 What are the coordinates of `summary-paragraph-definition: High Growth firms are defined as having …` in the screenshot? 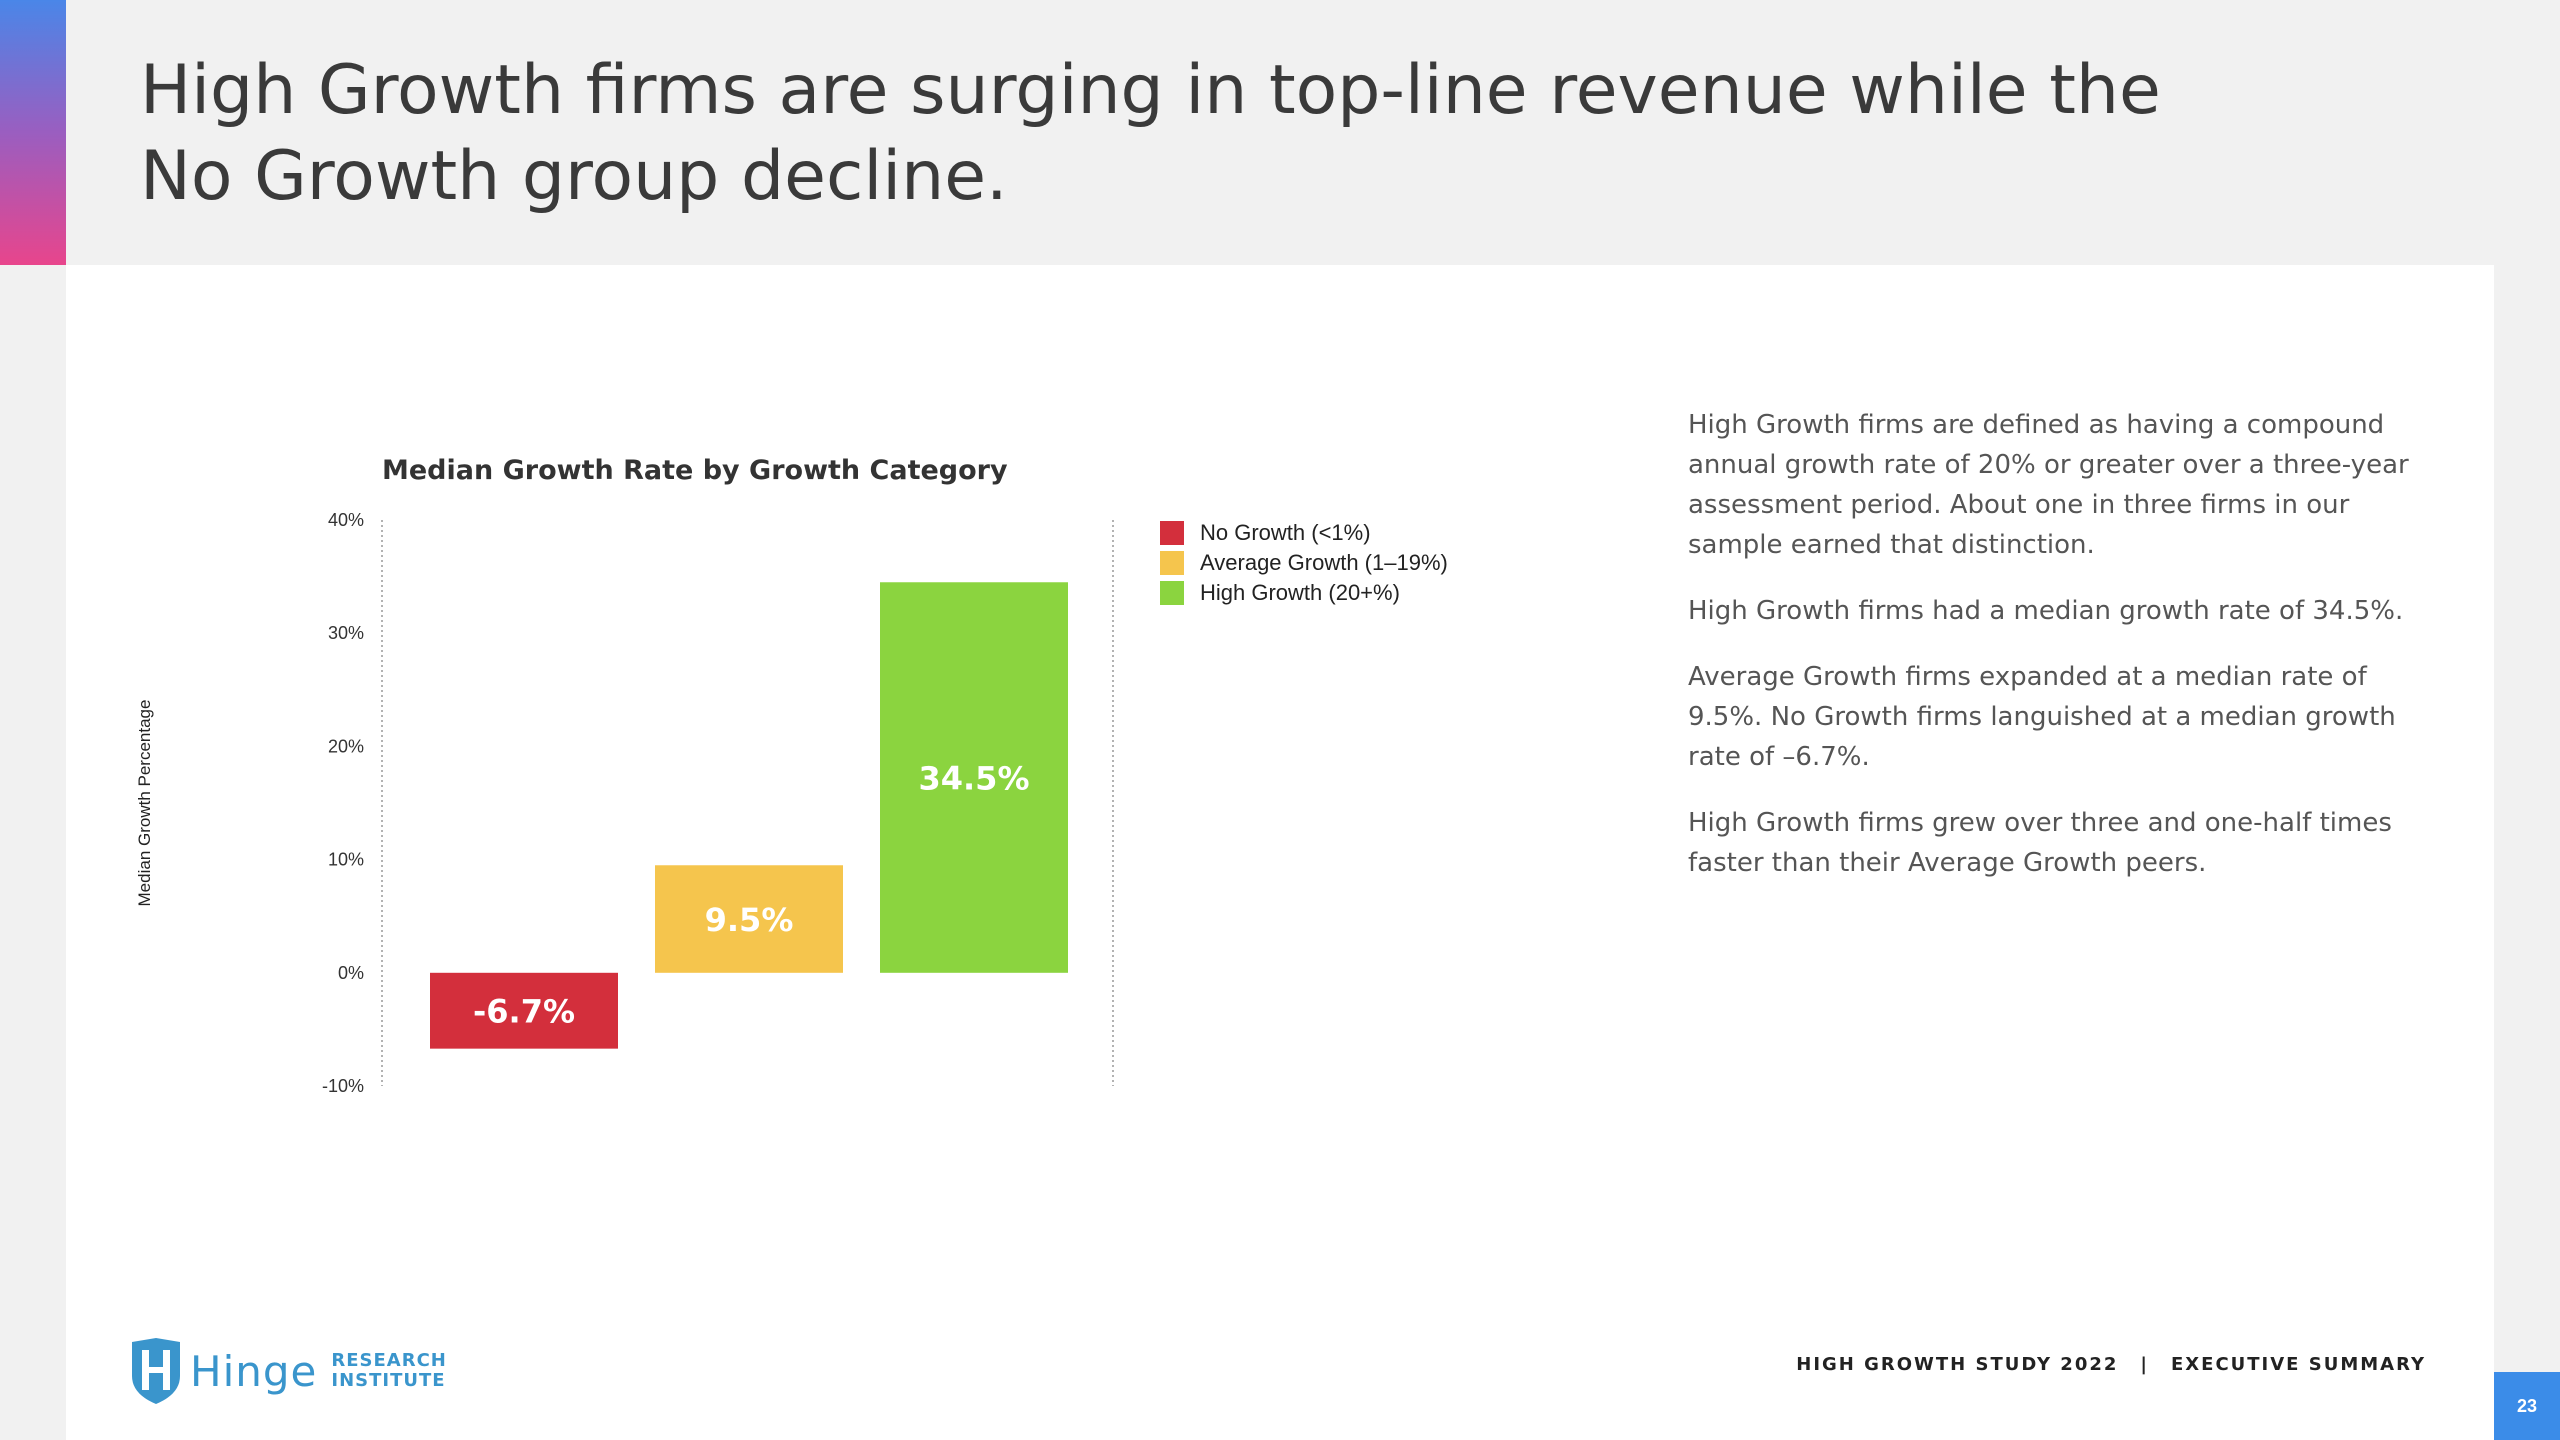 It's located at (2048, 485).